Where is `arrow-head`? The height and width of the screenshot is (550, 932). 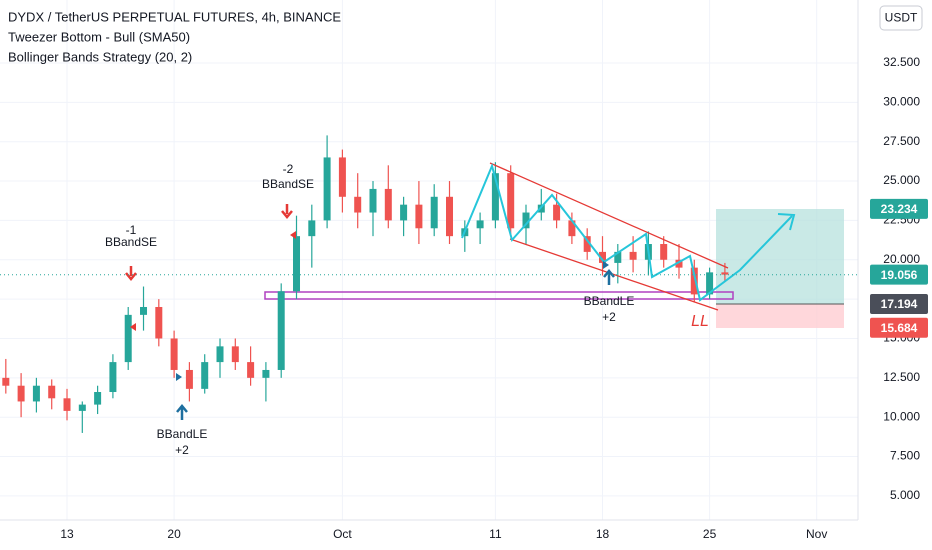 arrow-head is located at coordinates (786, 222).